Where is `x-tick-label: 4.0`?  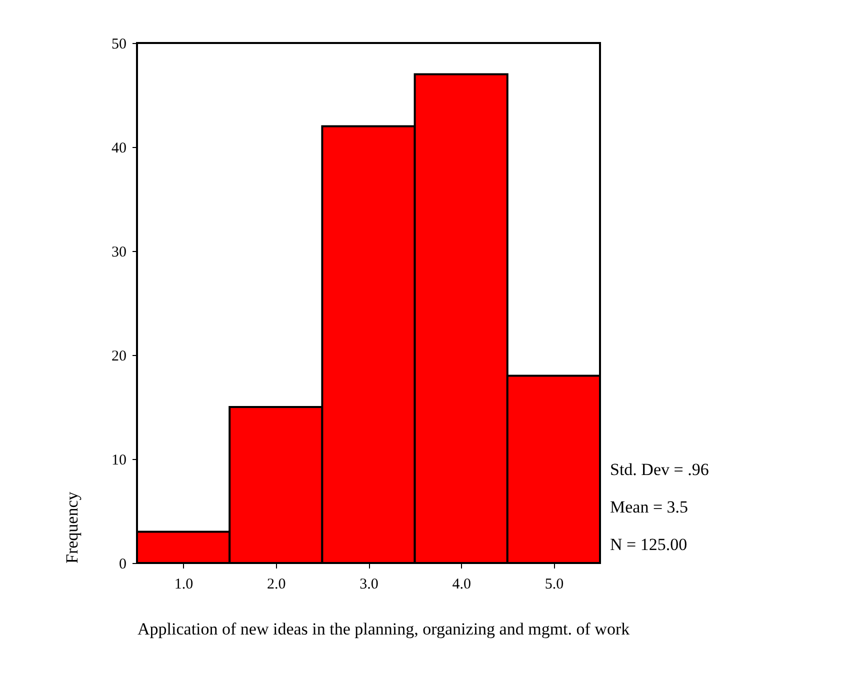 x-tick-label: 4.0 is located at coordinates (461, 584).